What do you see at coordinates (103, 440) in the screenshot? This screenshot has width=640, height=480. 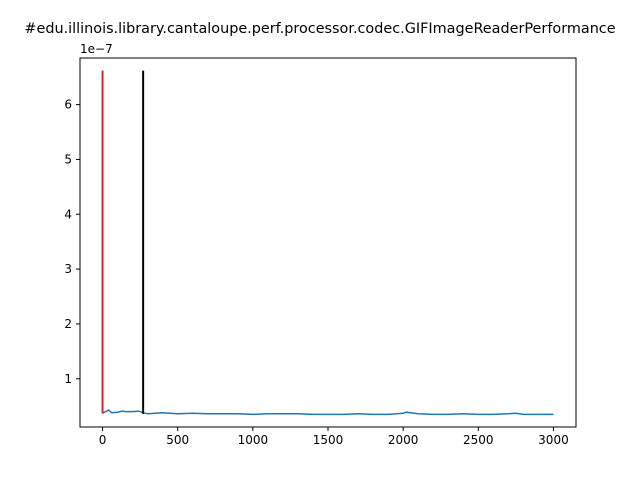 I see `x-tick-label: 0` at bounding box center [103, 440].